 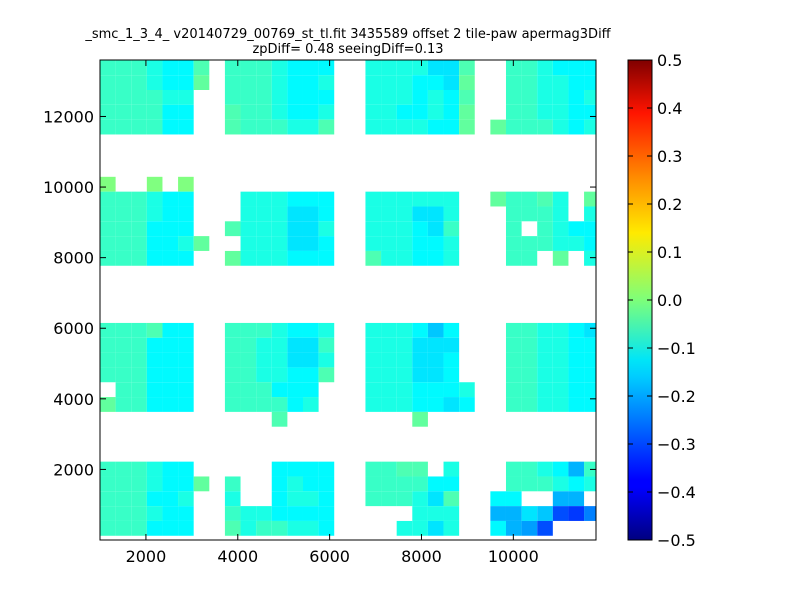 I want to click on x-tick-label: 4000, so click(x=237, y=556).